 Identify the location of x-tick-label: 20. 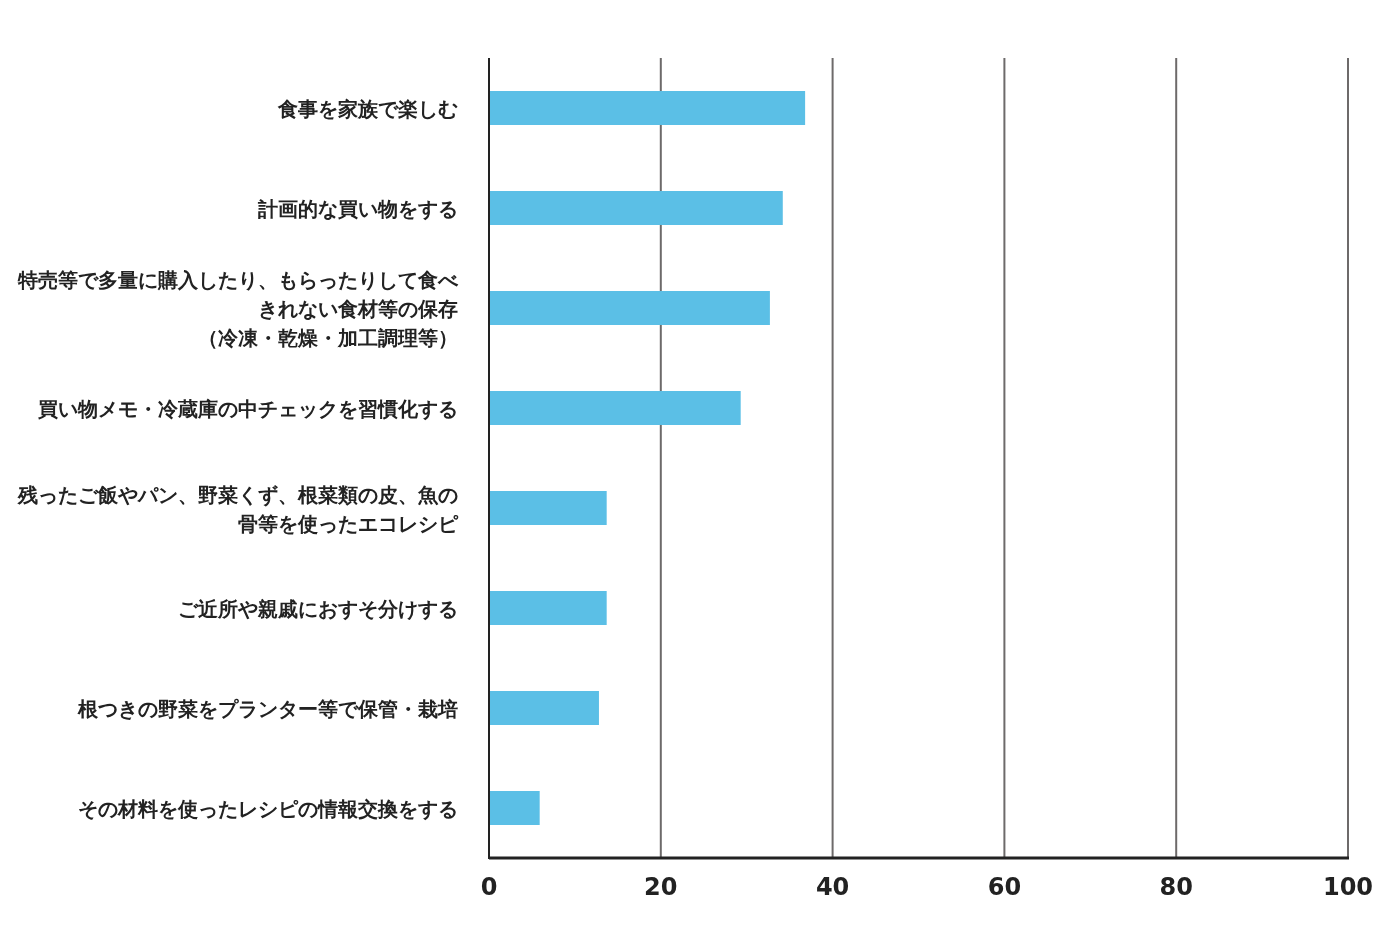
(661, 887).